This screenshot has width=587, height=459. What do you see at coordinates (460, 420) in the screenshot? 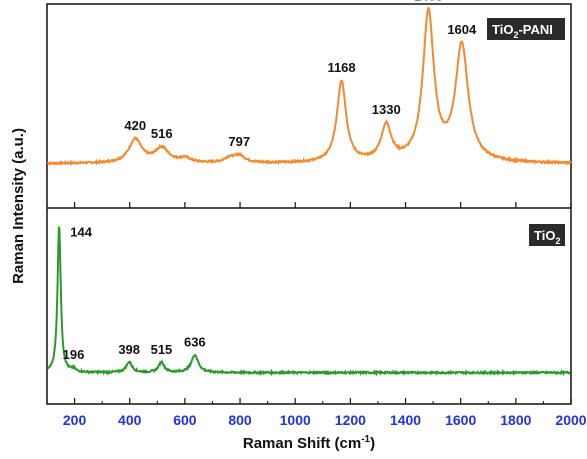
I see `x-tick-label-1600: 1600` at bounding box center [460, 420].